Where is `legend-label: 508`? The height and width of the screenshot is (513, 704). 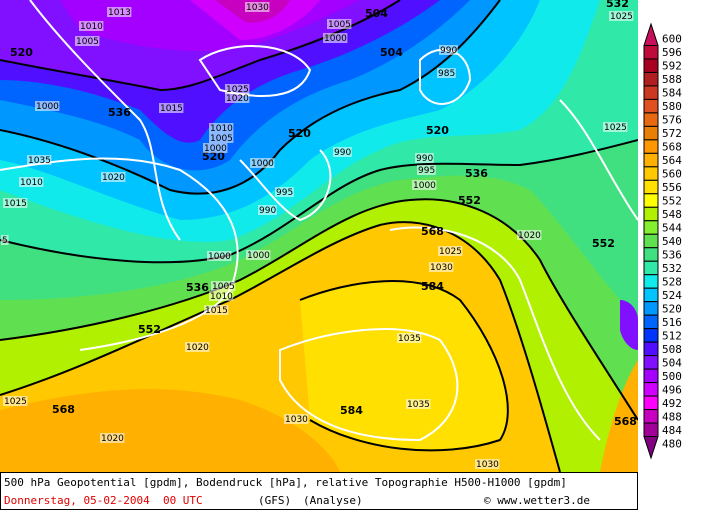 legend-label: 508 is located at coordinates (672, 349).